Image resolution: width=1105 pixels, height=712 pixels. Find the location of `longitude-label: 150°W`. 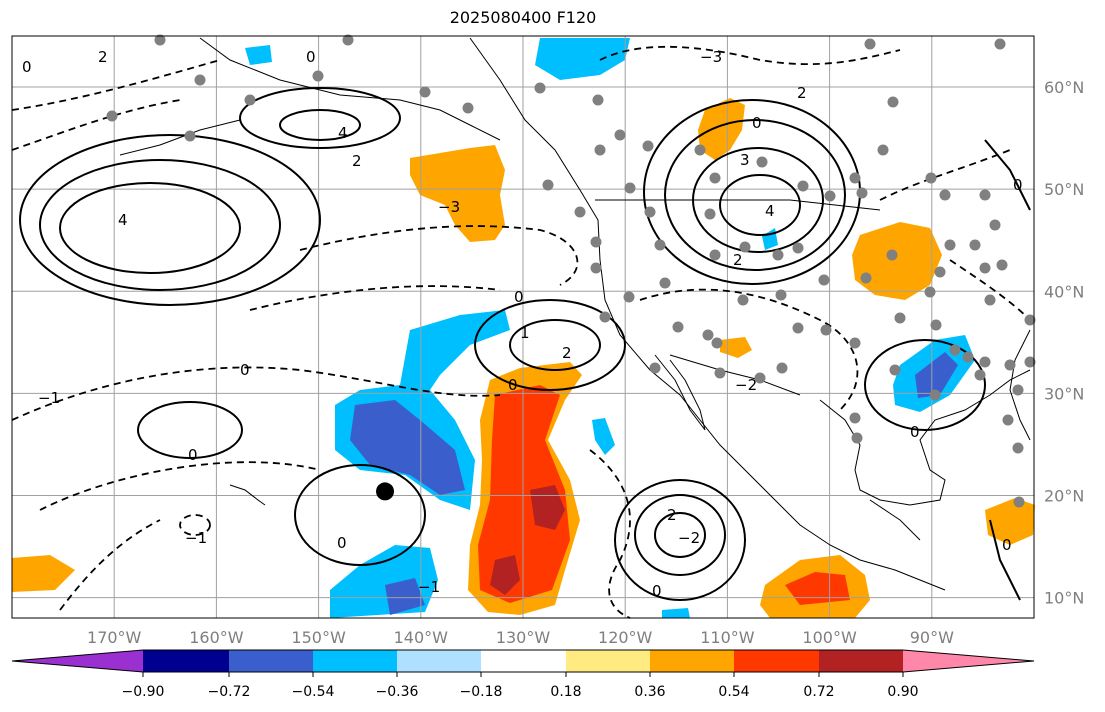

longitude-label: 150°W is located at coordinates (318, 637).